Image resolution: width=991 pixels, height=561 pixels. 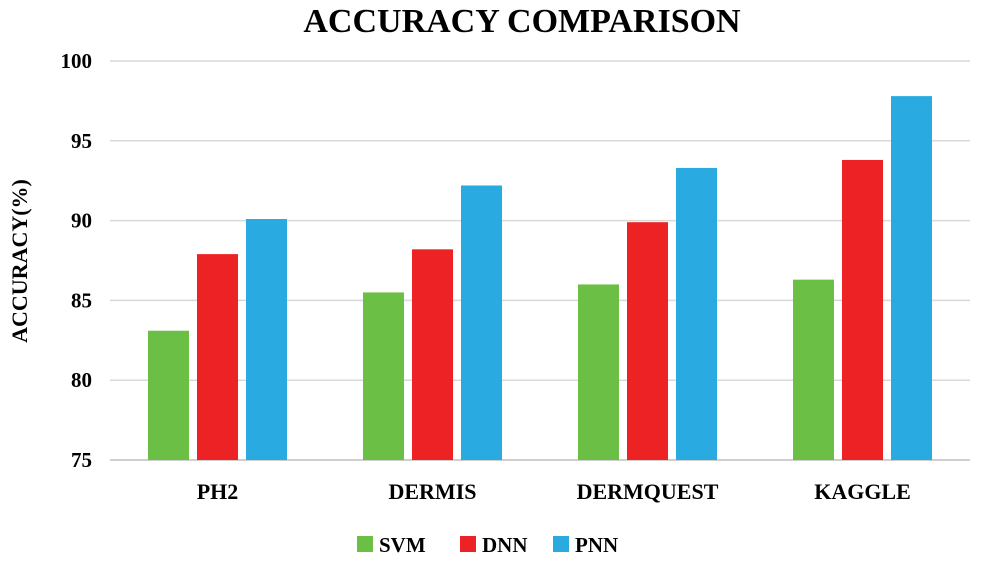 I want to click on category-labels: PH2 DERMIS DERMQUEST KAGGLE, so click(x=554, y=491).